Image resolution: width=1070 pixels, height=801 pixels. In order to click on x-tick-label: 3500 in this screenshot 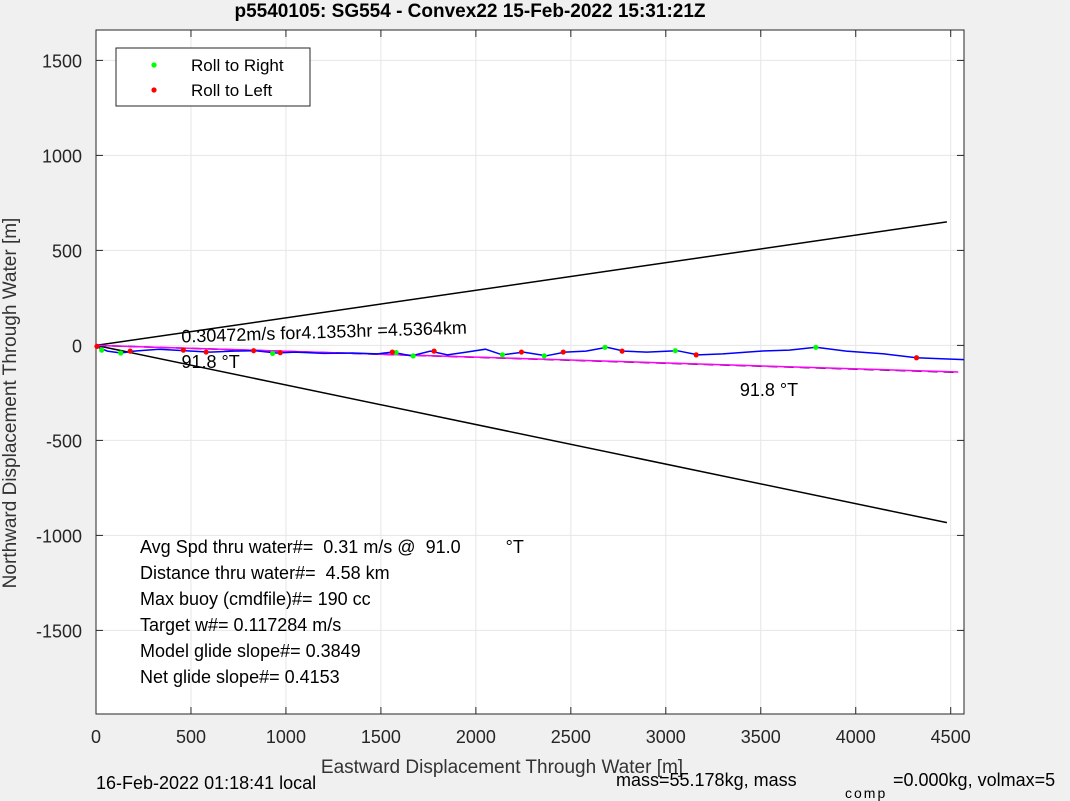, I will do `click(761, 737)`.